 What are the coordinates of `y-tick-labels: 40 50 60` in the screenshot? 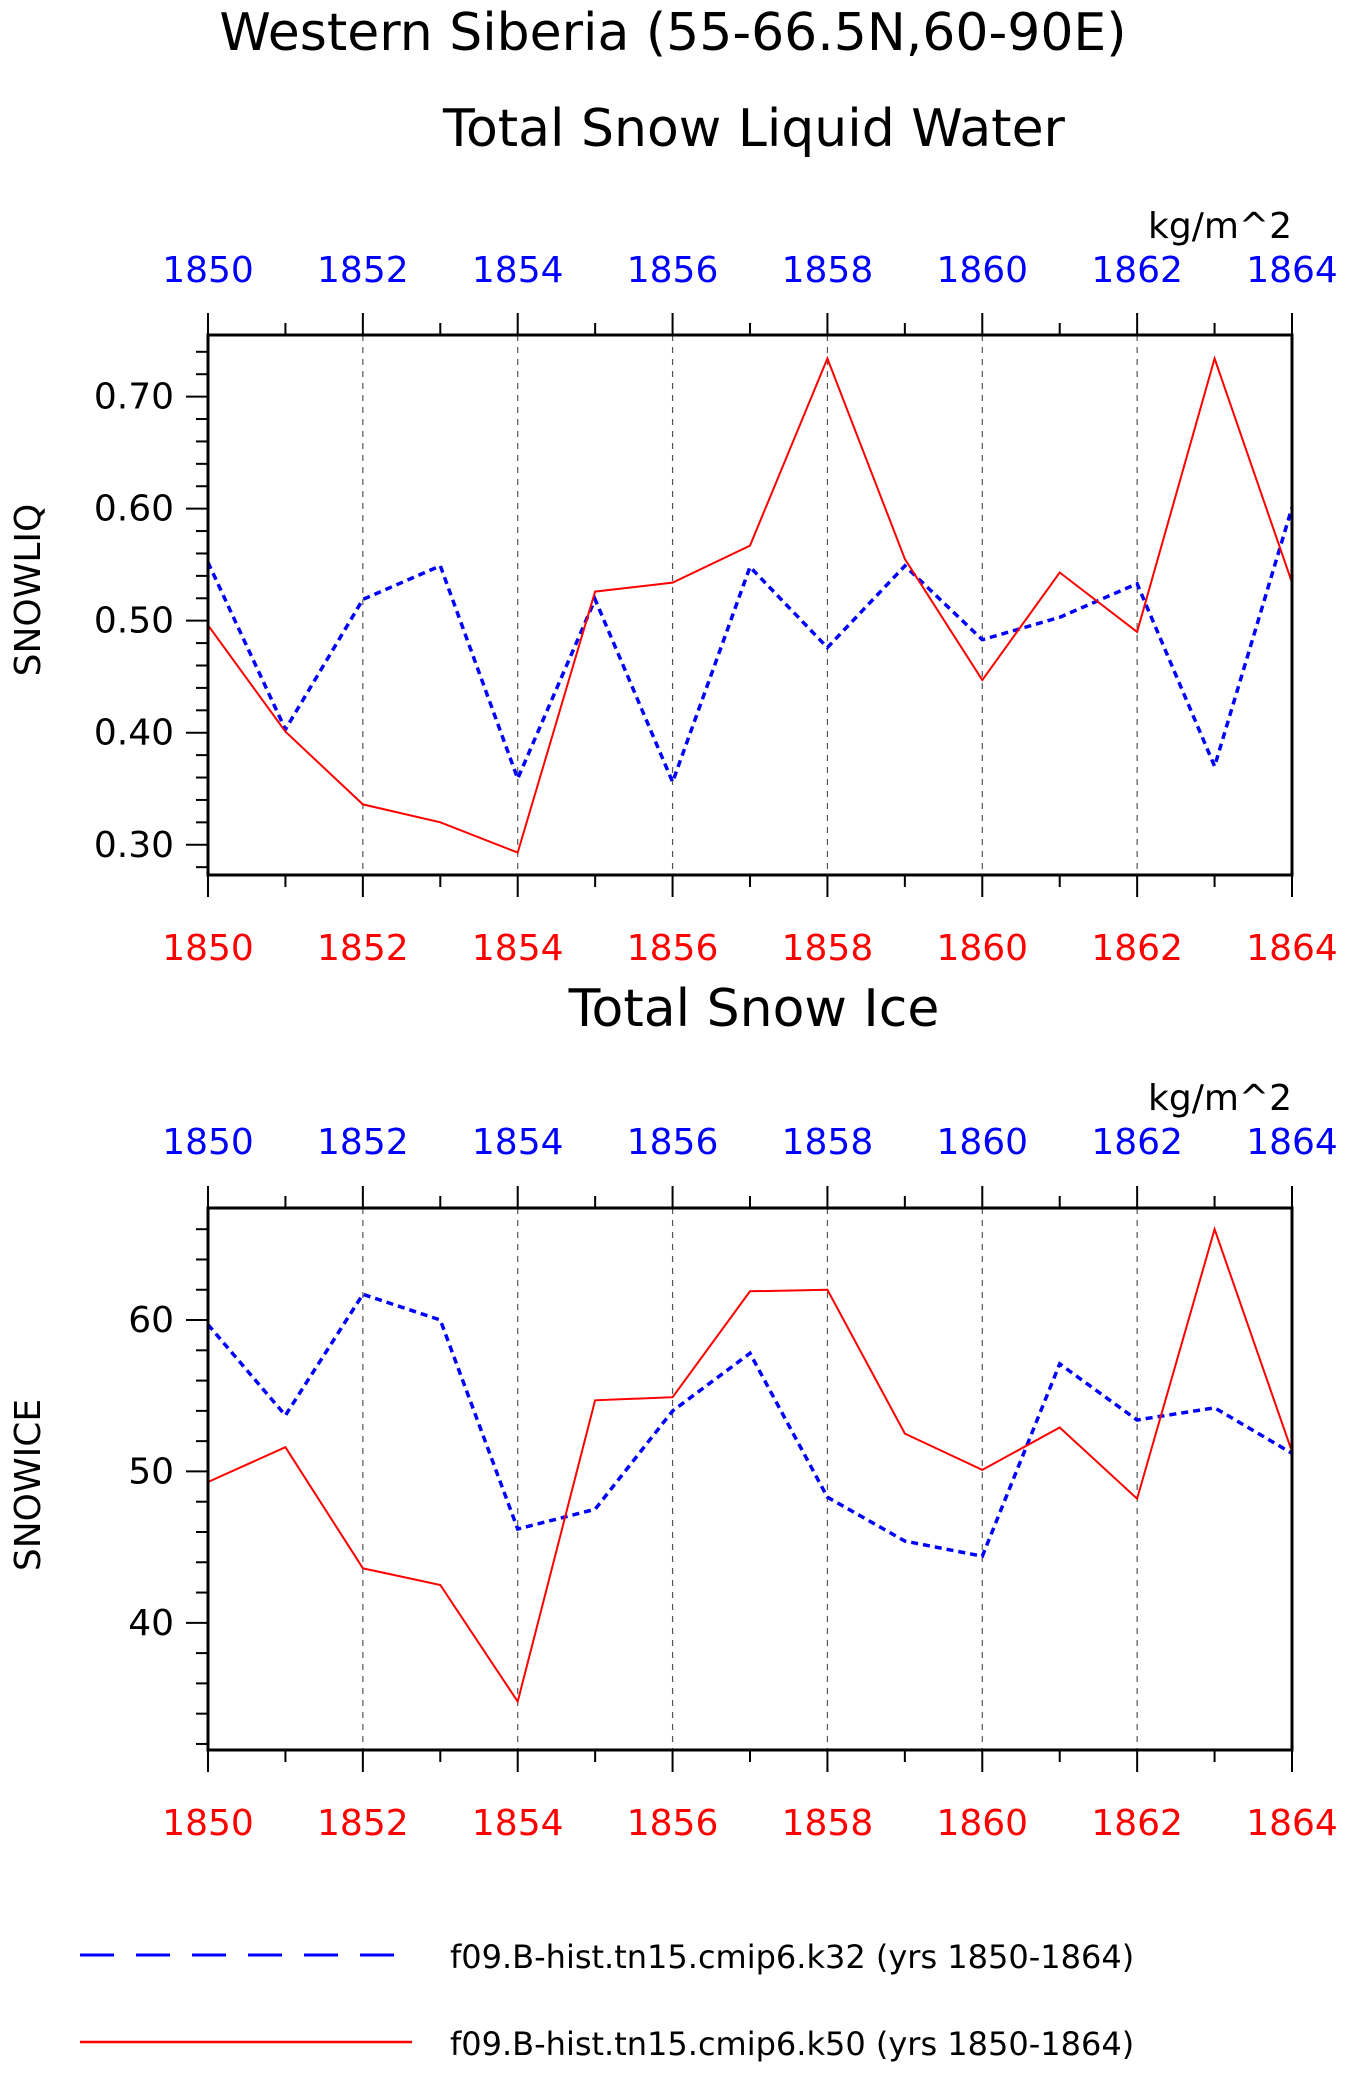 It's located at (151, 1472).